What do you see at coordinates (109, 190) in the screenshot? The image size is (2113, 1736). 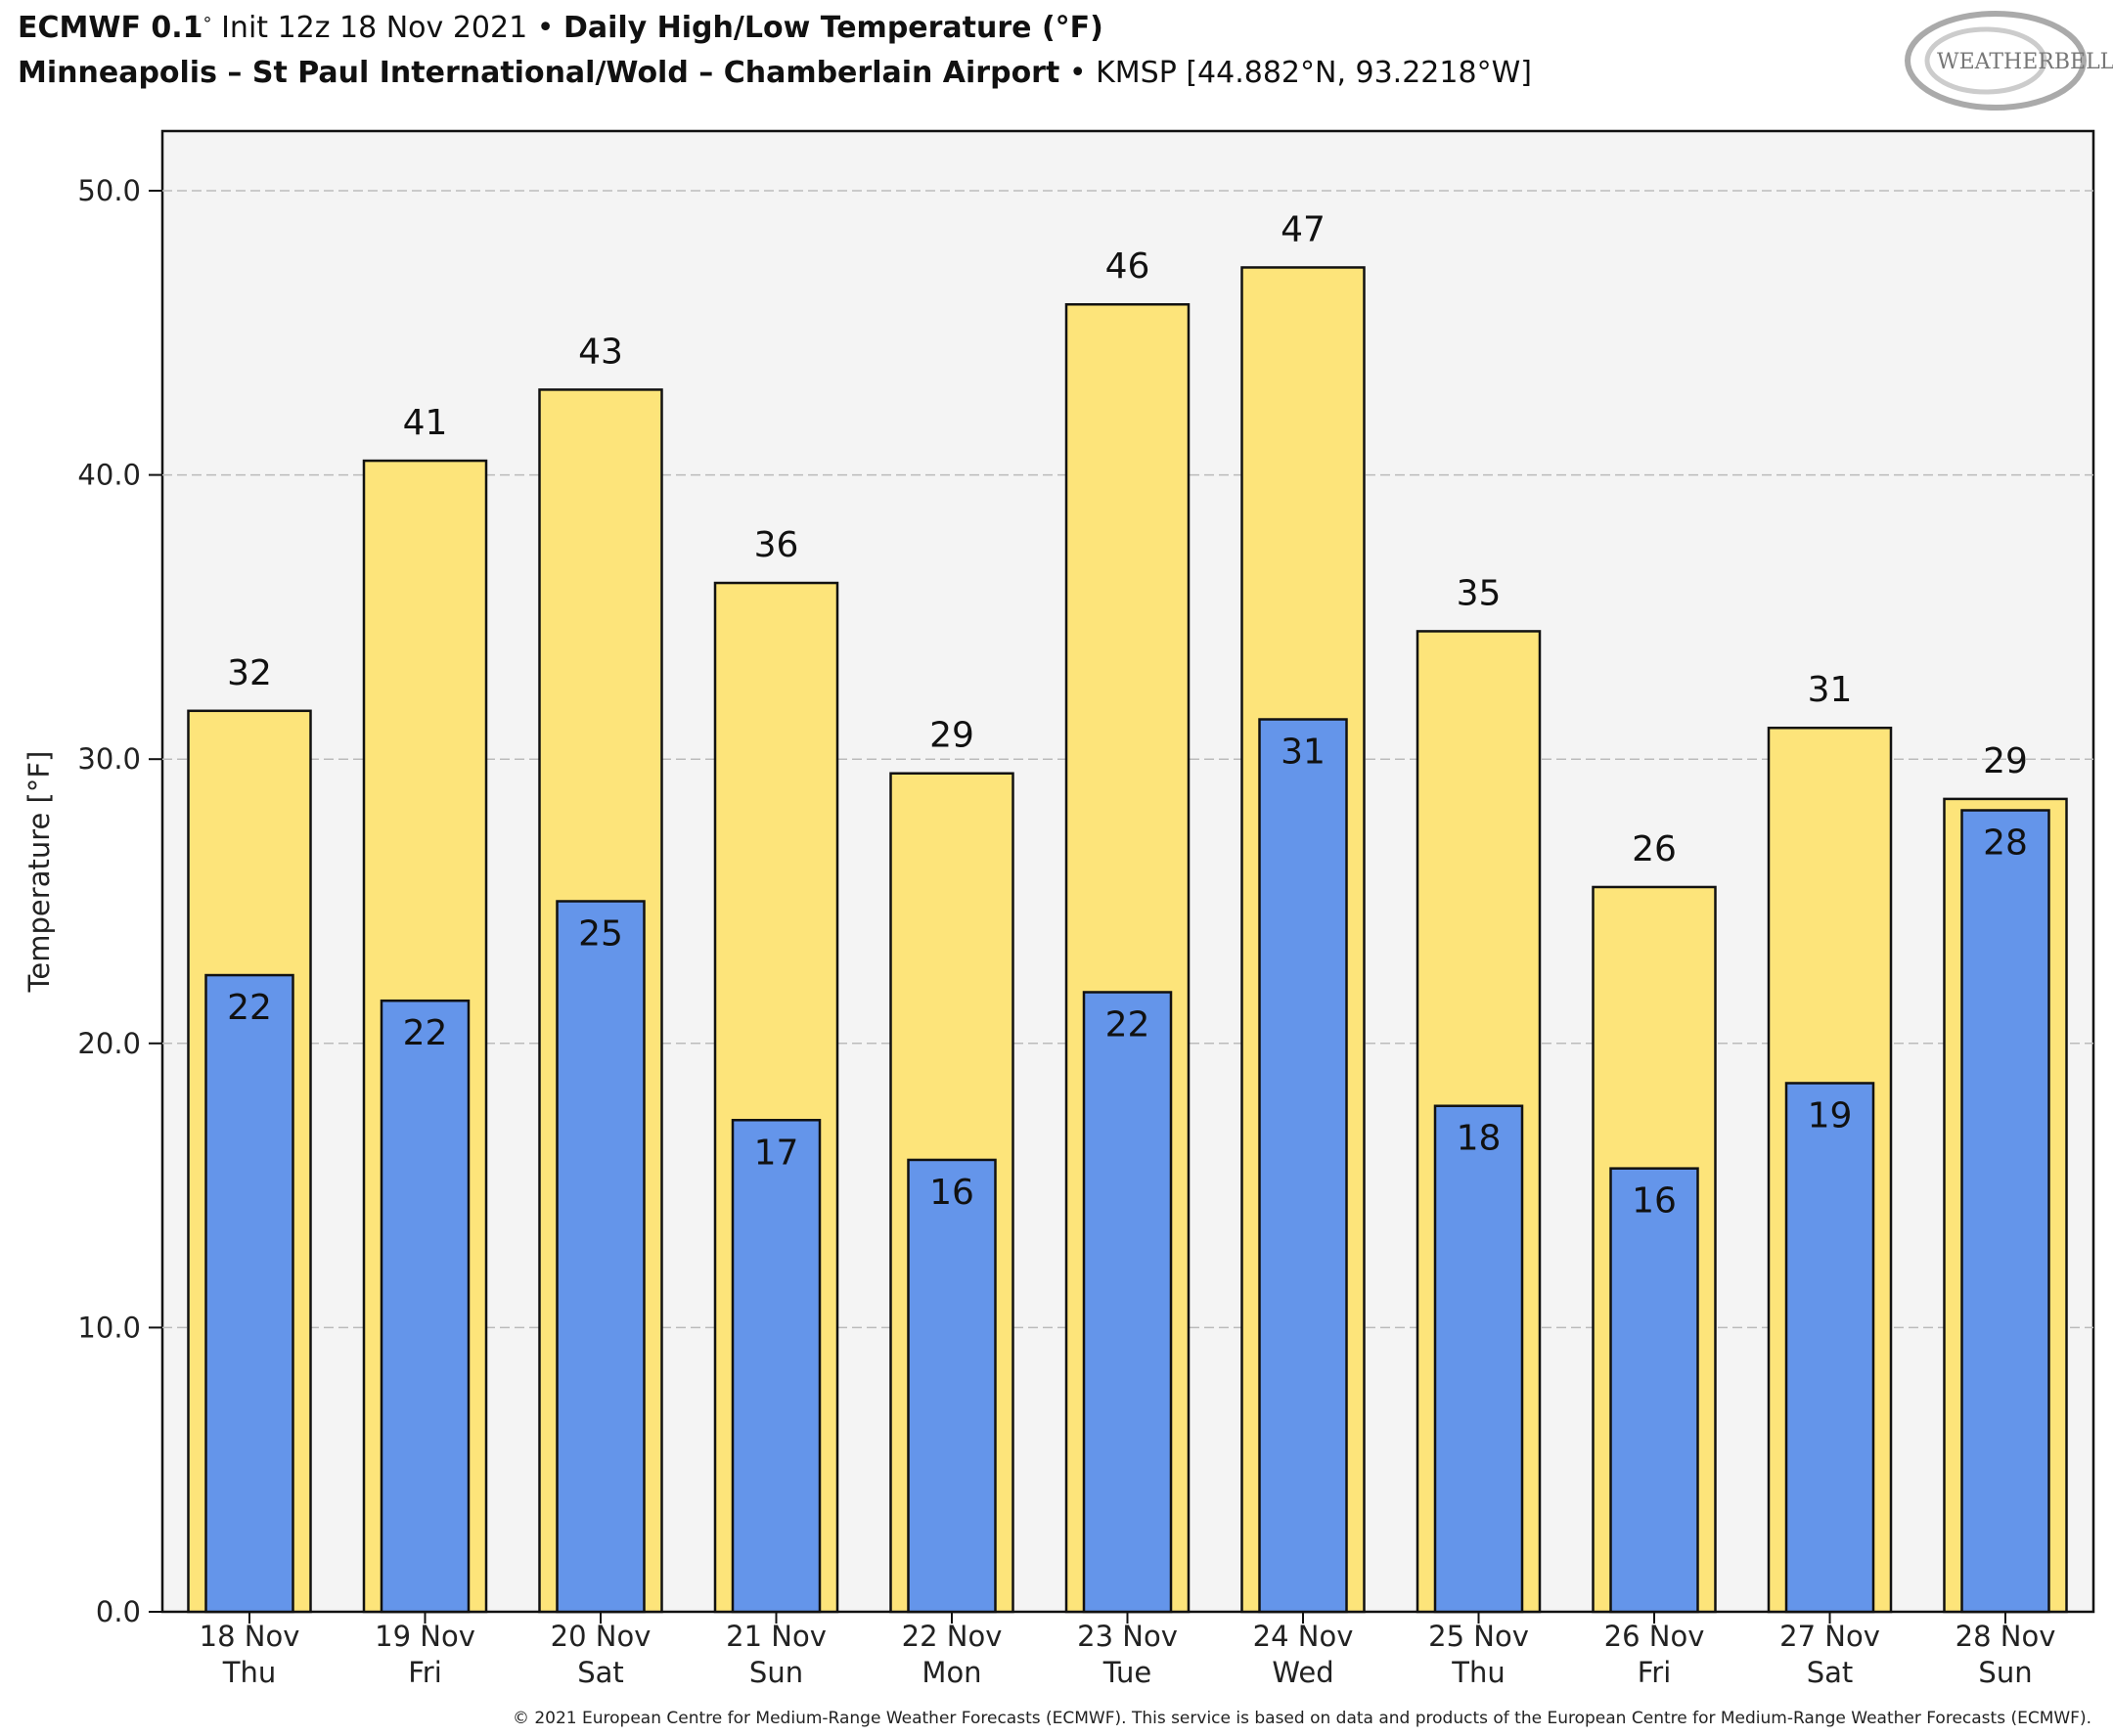 I see `y-tick-label: 50.0` at bounding box center [109, 190].